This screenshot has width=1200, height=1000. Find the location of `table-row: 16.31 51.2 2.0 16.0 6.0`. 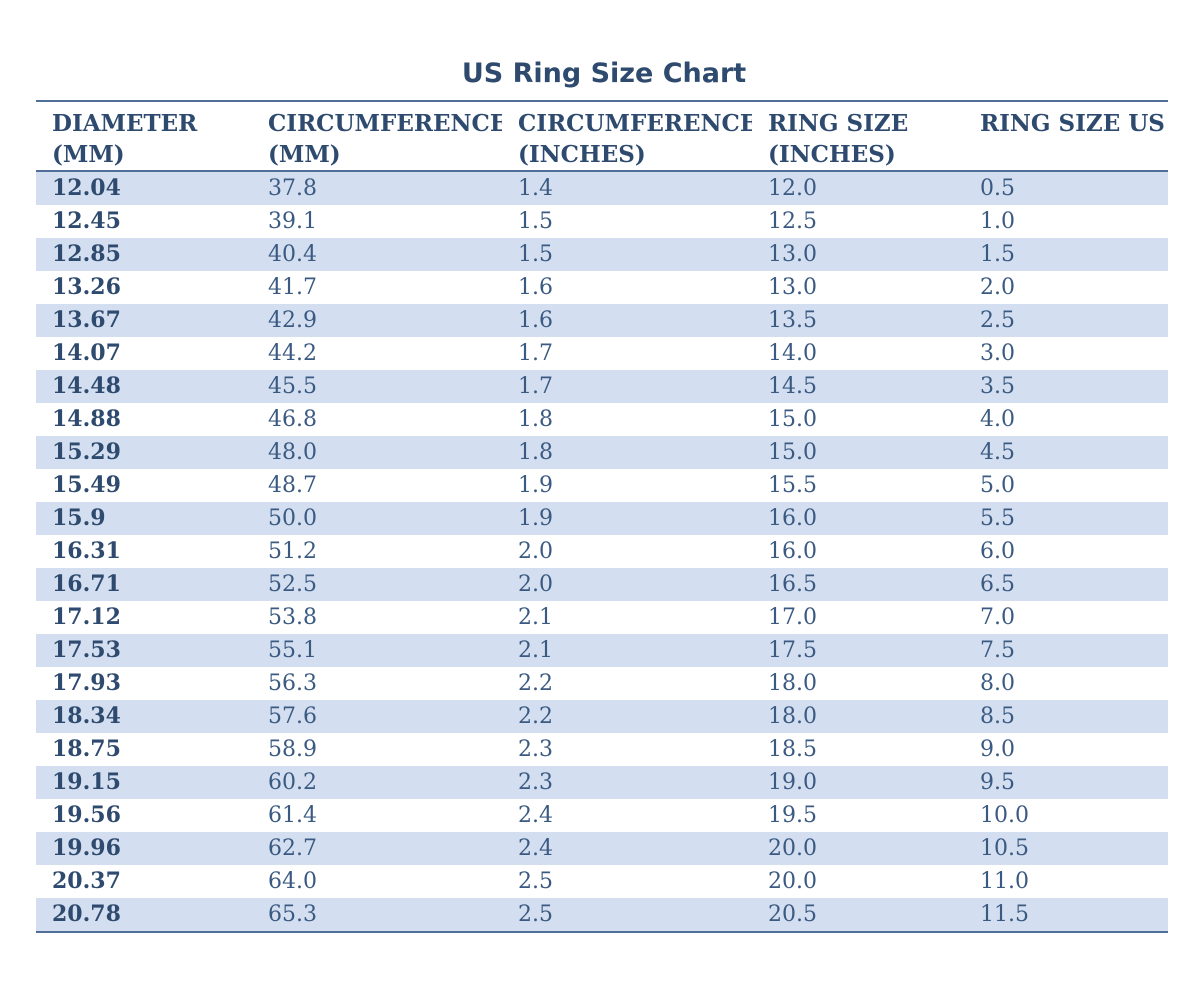

table-row: 16.31 51.2 2.0 16.0 6.0 is located at coordinates (602, 551).